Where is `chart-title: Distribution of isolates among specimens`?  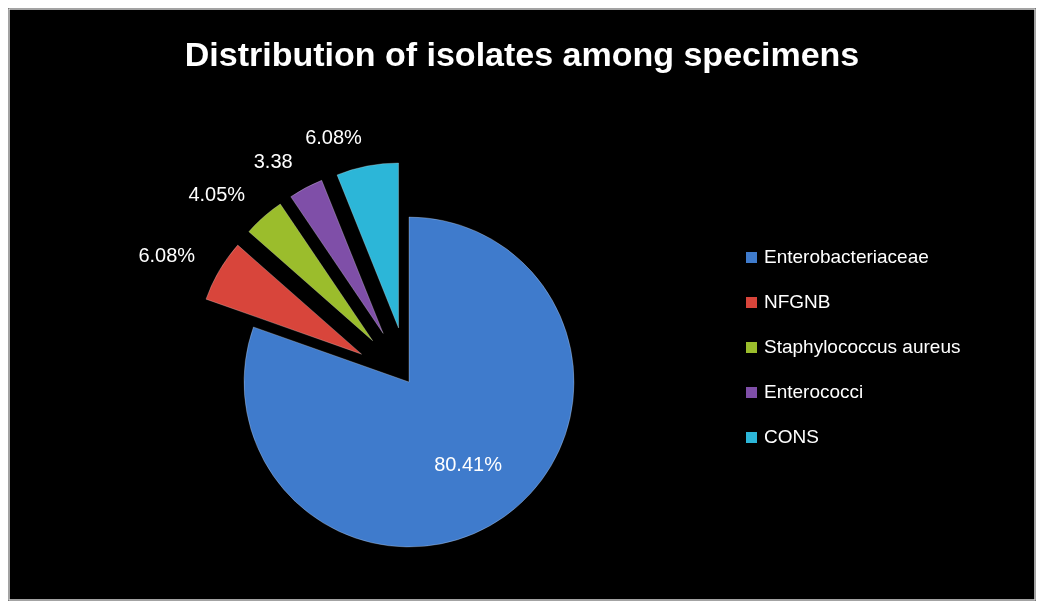
chart-title: Distribution of isolates among specimens is located at coordinates (522, 54).